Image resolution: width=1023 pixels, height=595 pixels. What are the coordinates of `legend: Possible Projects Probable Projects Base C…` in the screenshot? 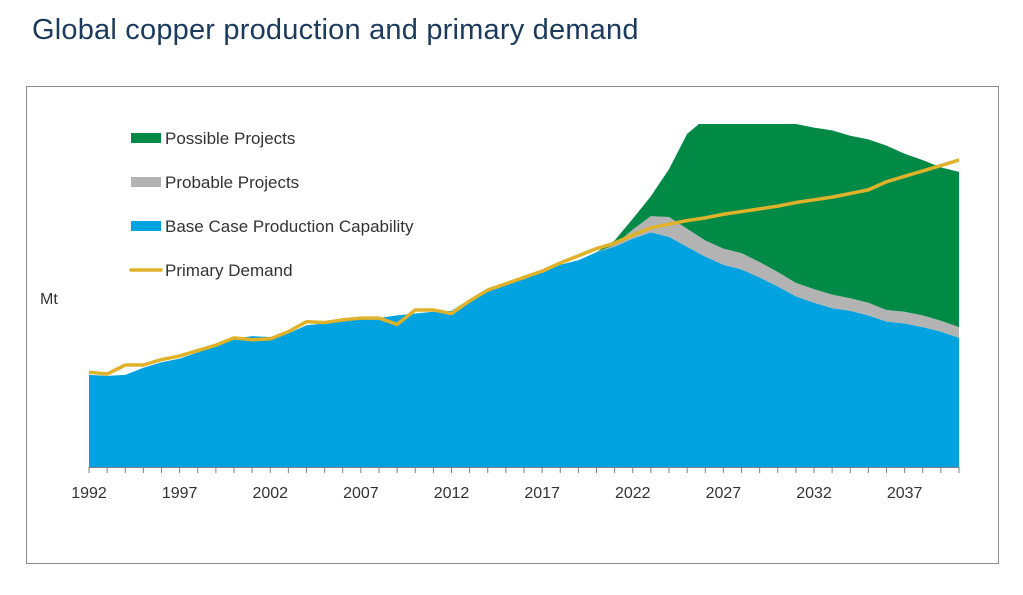 It's located at (271, 204).